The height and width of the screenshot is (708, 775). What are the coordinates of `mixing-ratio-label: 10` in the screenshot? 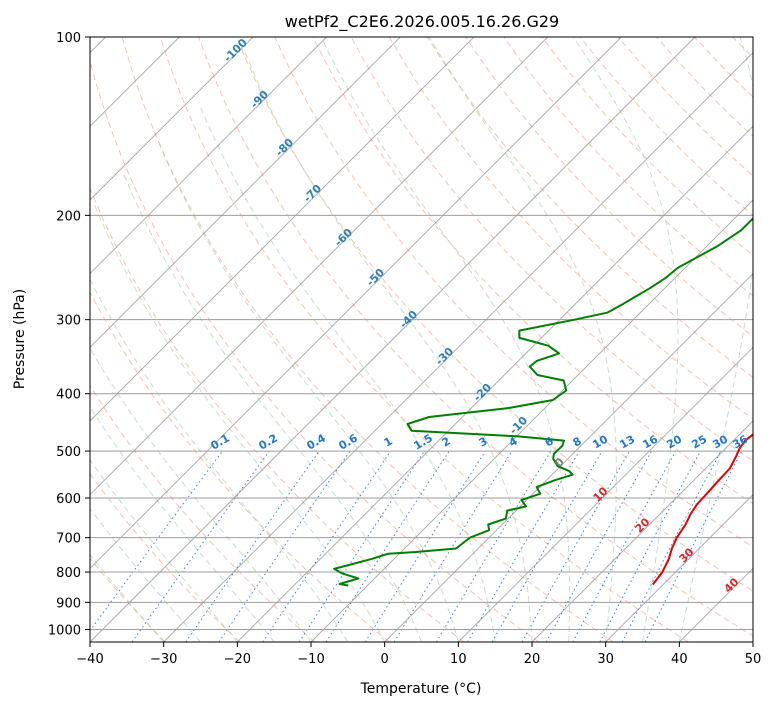 It's located at (600, 441).